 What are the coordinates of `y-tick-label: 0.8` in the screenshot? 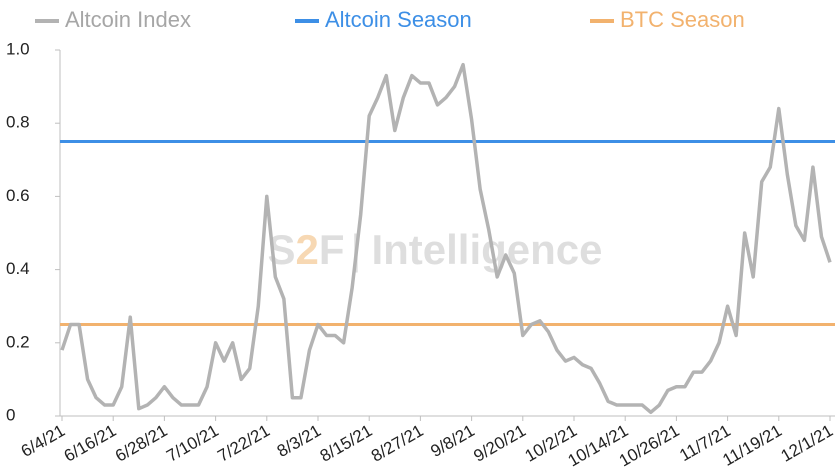 It's located at (18, 122).